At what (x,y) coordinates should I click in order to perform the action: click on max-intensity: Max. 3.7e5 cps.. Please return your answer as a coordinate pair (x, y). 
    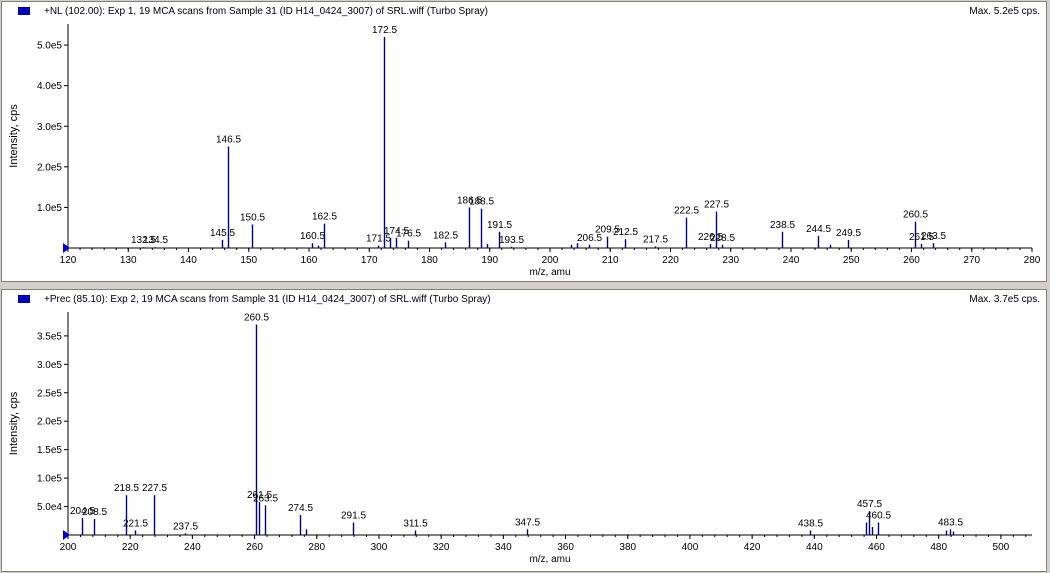
    Looking at the image, I should click on (1004, 299).